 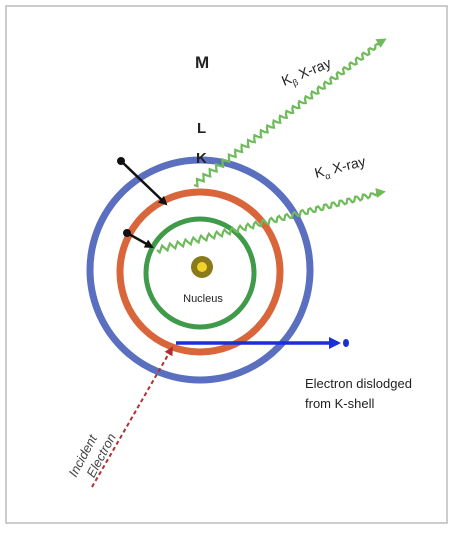 I want to click on shell-l-ring, so click(x=200, y=272).